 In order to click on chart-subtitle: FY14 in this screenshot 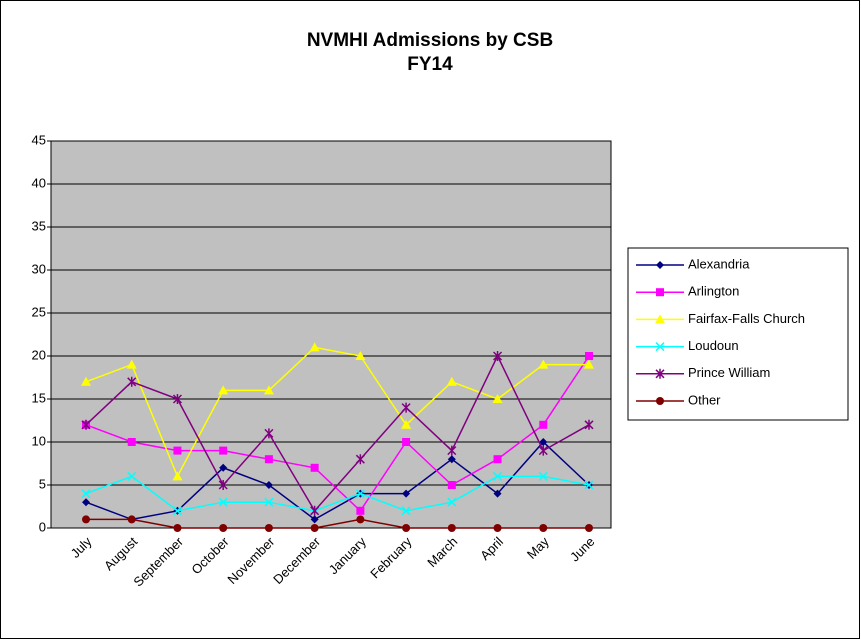, I will do `click(430, 64)`.